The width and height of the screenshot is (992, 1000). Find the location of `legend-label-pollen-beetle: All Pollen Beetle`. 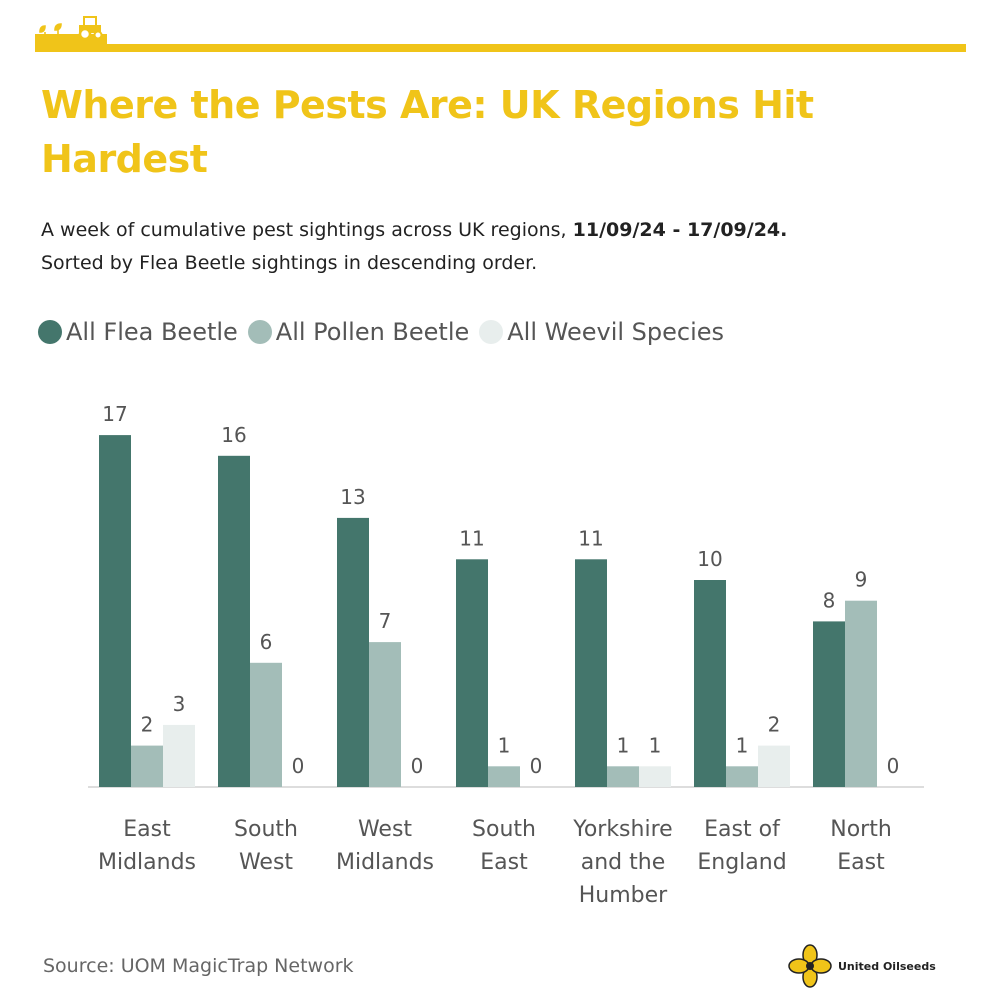

legend-label-pollen-beetle: All Pollen Beetle is located at coordinates (372, 332).